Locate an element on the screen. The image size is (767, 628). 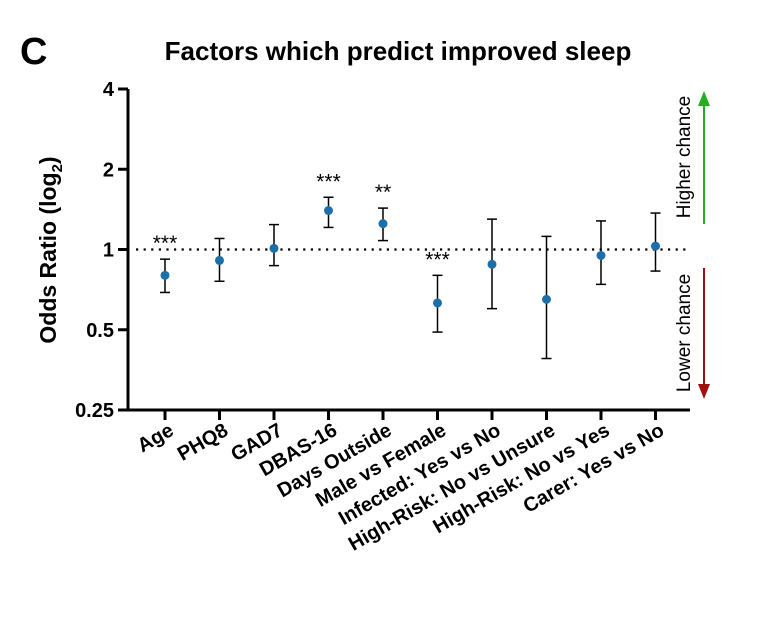
x-tick-label: PHQ8 is located at coordinates (203, 442).